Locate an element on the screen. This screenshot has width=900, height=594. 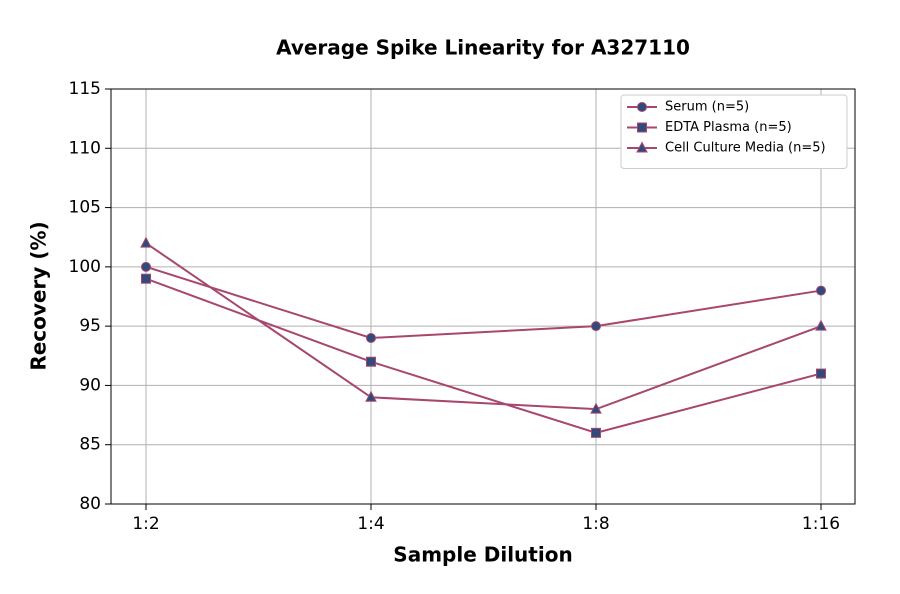
x-tick-label: 1:2 is located at coordinates (145, 524).